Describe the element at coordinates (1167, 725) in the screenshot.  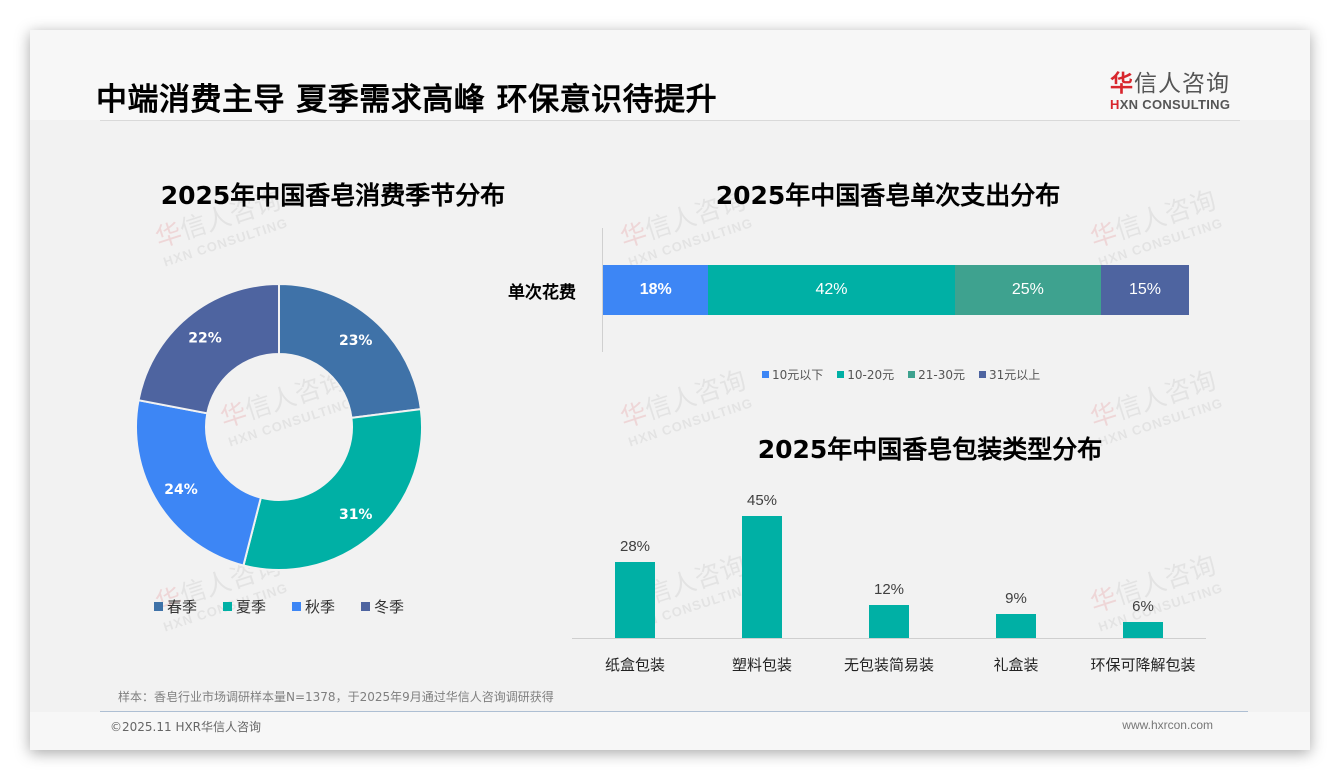
I see `website-link: www.hxrcon.com` at that location.